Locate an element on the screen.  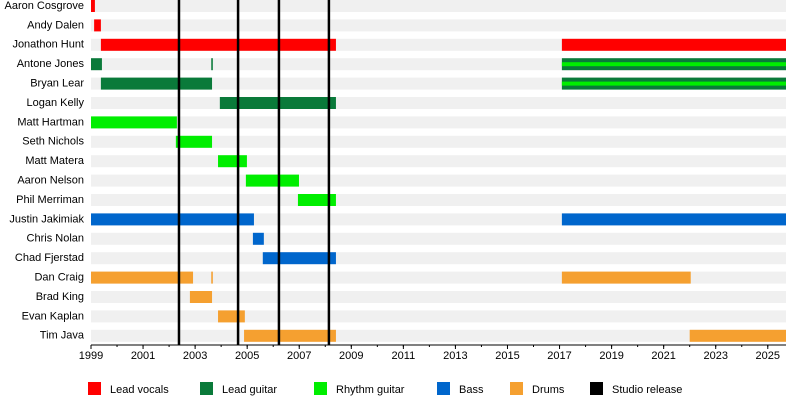
x-tick-label: 2023 is located at coordinates (715, 356).